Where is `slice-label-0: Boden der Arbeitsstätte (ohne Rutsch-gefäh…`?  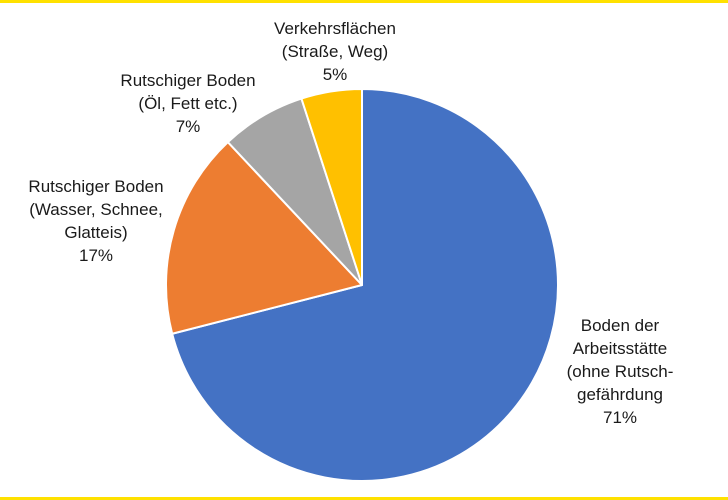 slice-label-0: Boden der Arbeitsstätte (ohne Rutsch-gefäh… is located at coordinates (620, 371).